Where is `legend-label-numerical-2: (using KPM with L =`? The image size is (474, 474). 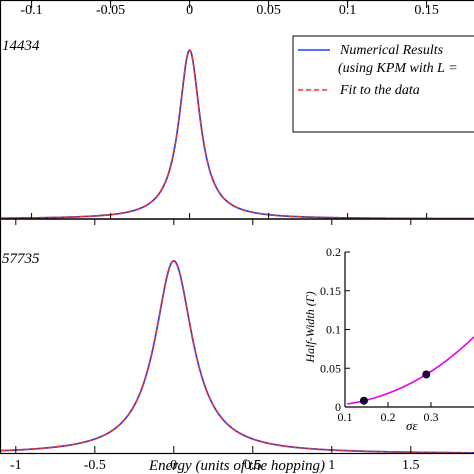 legend-label-numerical-2: (using KPM with L = is located at coordinates (398, 68).